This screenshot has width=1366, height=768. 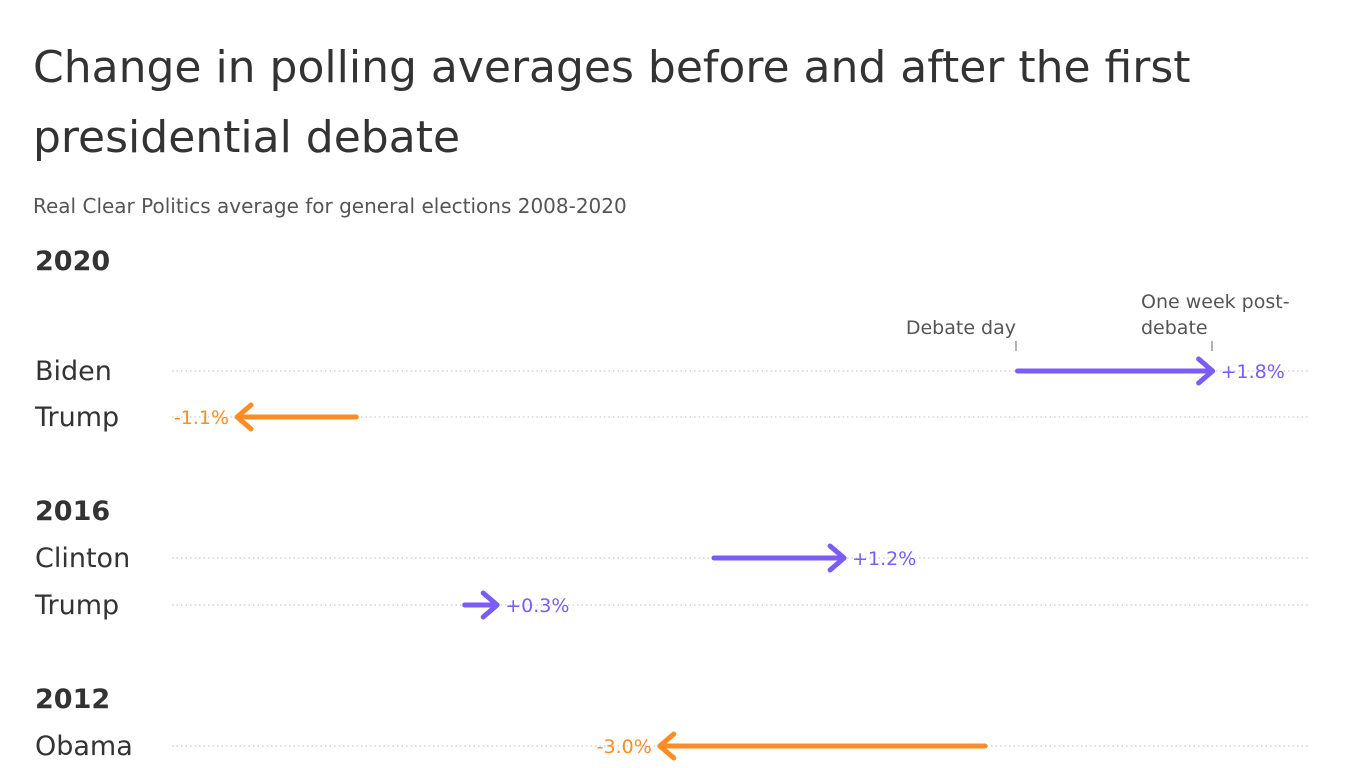 I want to click on change-label: +1.2%, so click(x=884, y=559).